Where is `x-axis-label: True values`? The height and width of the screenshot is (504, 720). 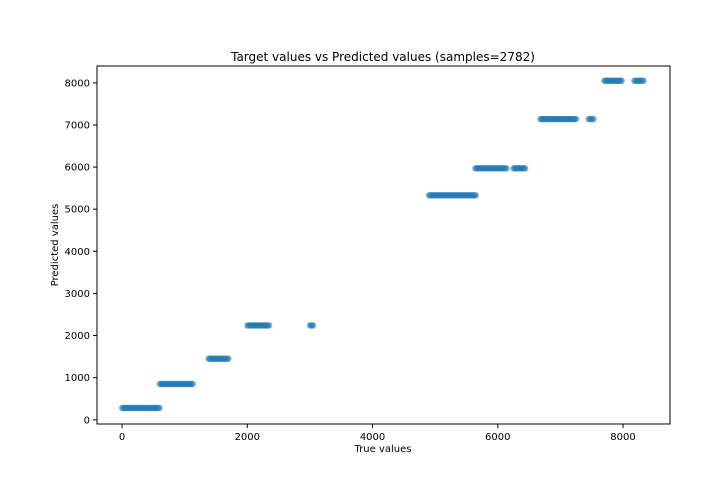 x-axis-label: True values is located at coordinates (383, 449).